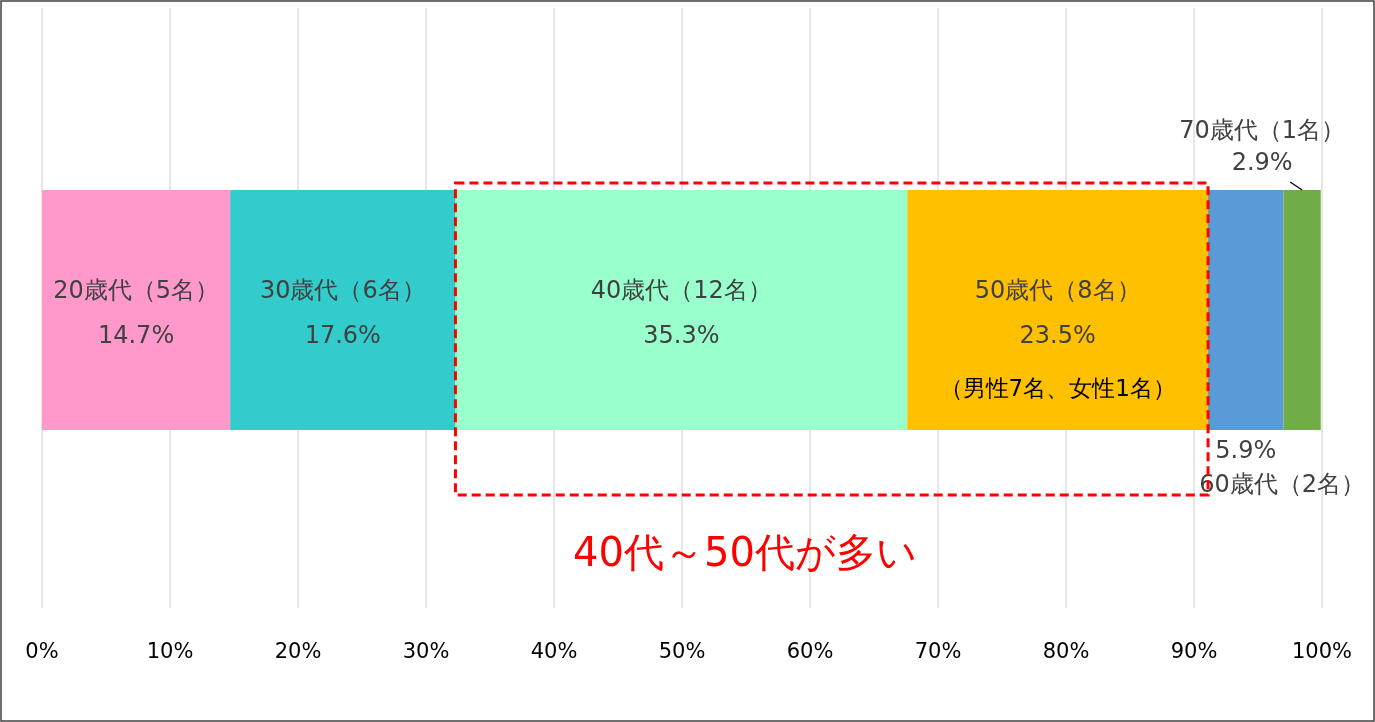  What do you see at coordinates (938, 651) in the screenshot?
I see `x-tick-label: 70%` at bounding box center [938, 651].